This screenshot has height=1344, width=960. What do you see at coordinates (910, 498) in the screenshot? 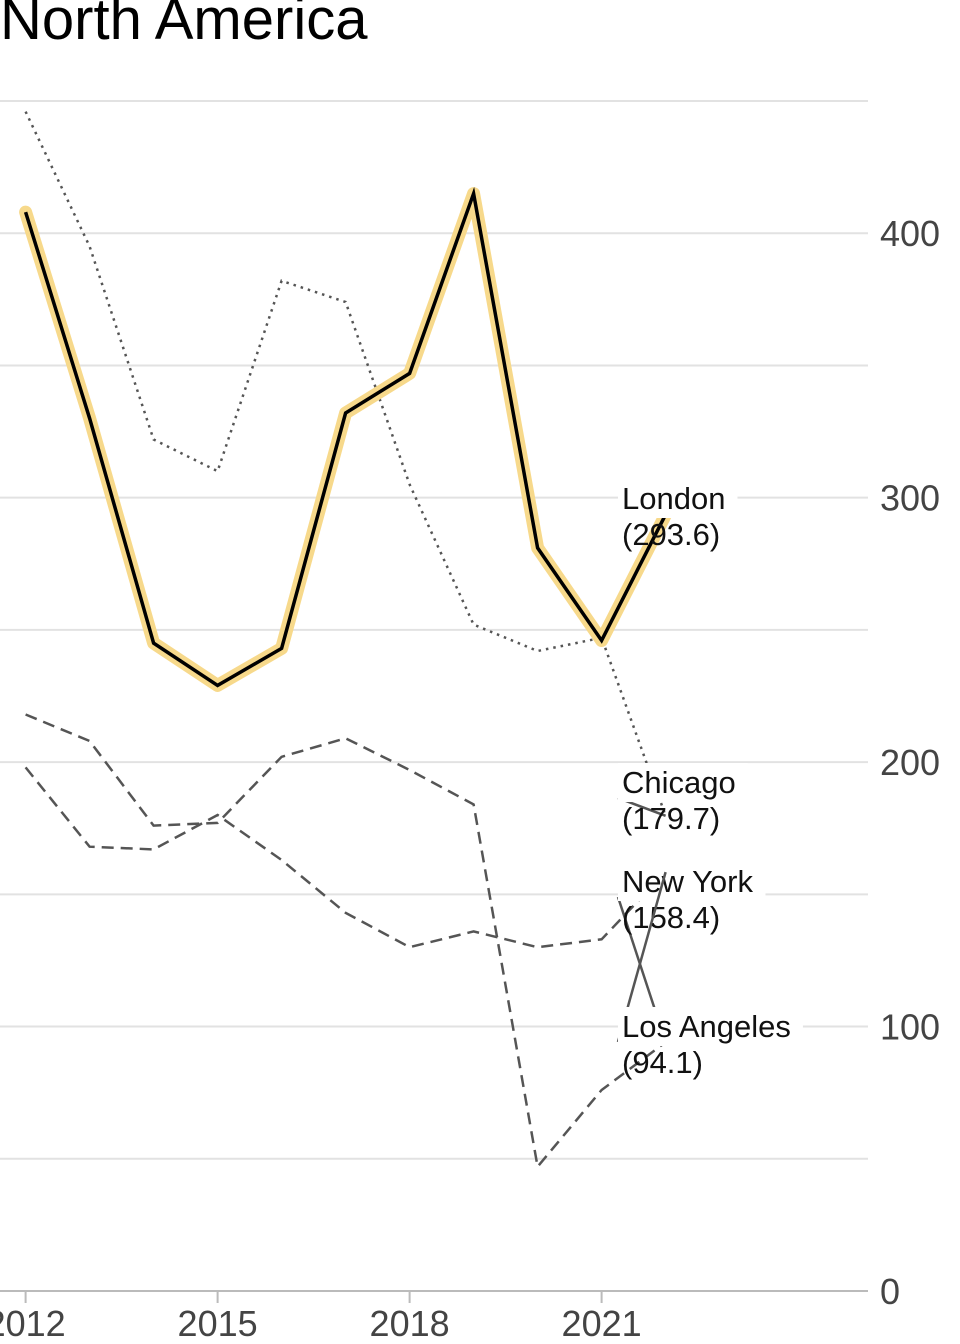
I see `y-tick-label: 300` at bounding box center [910, 498].